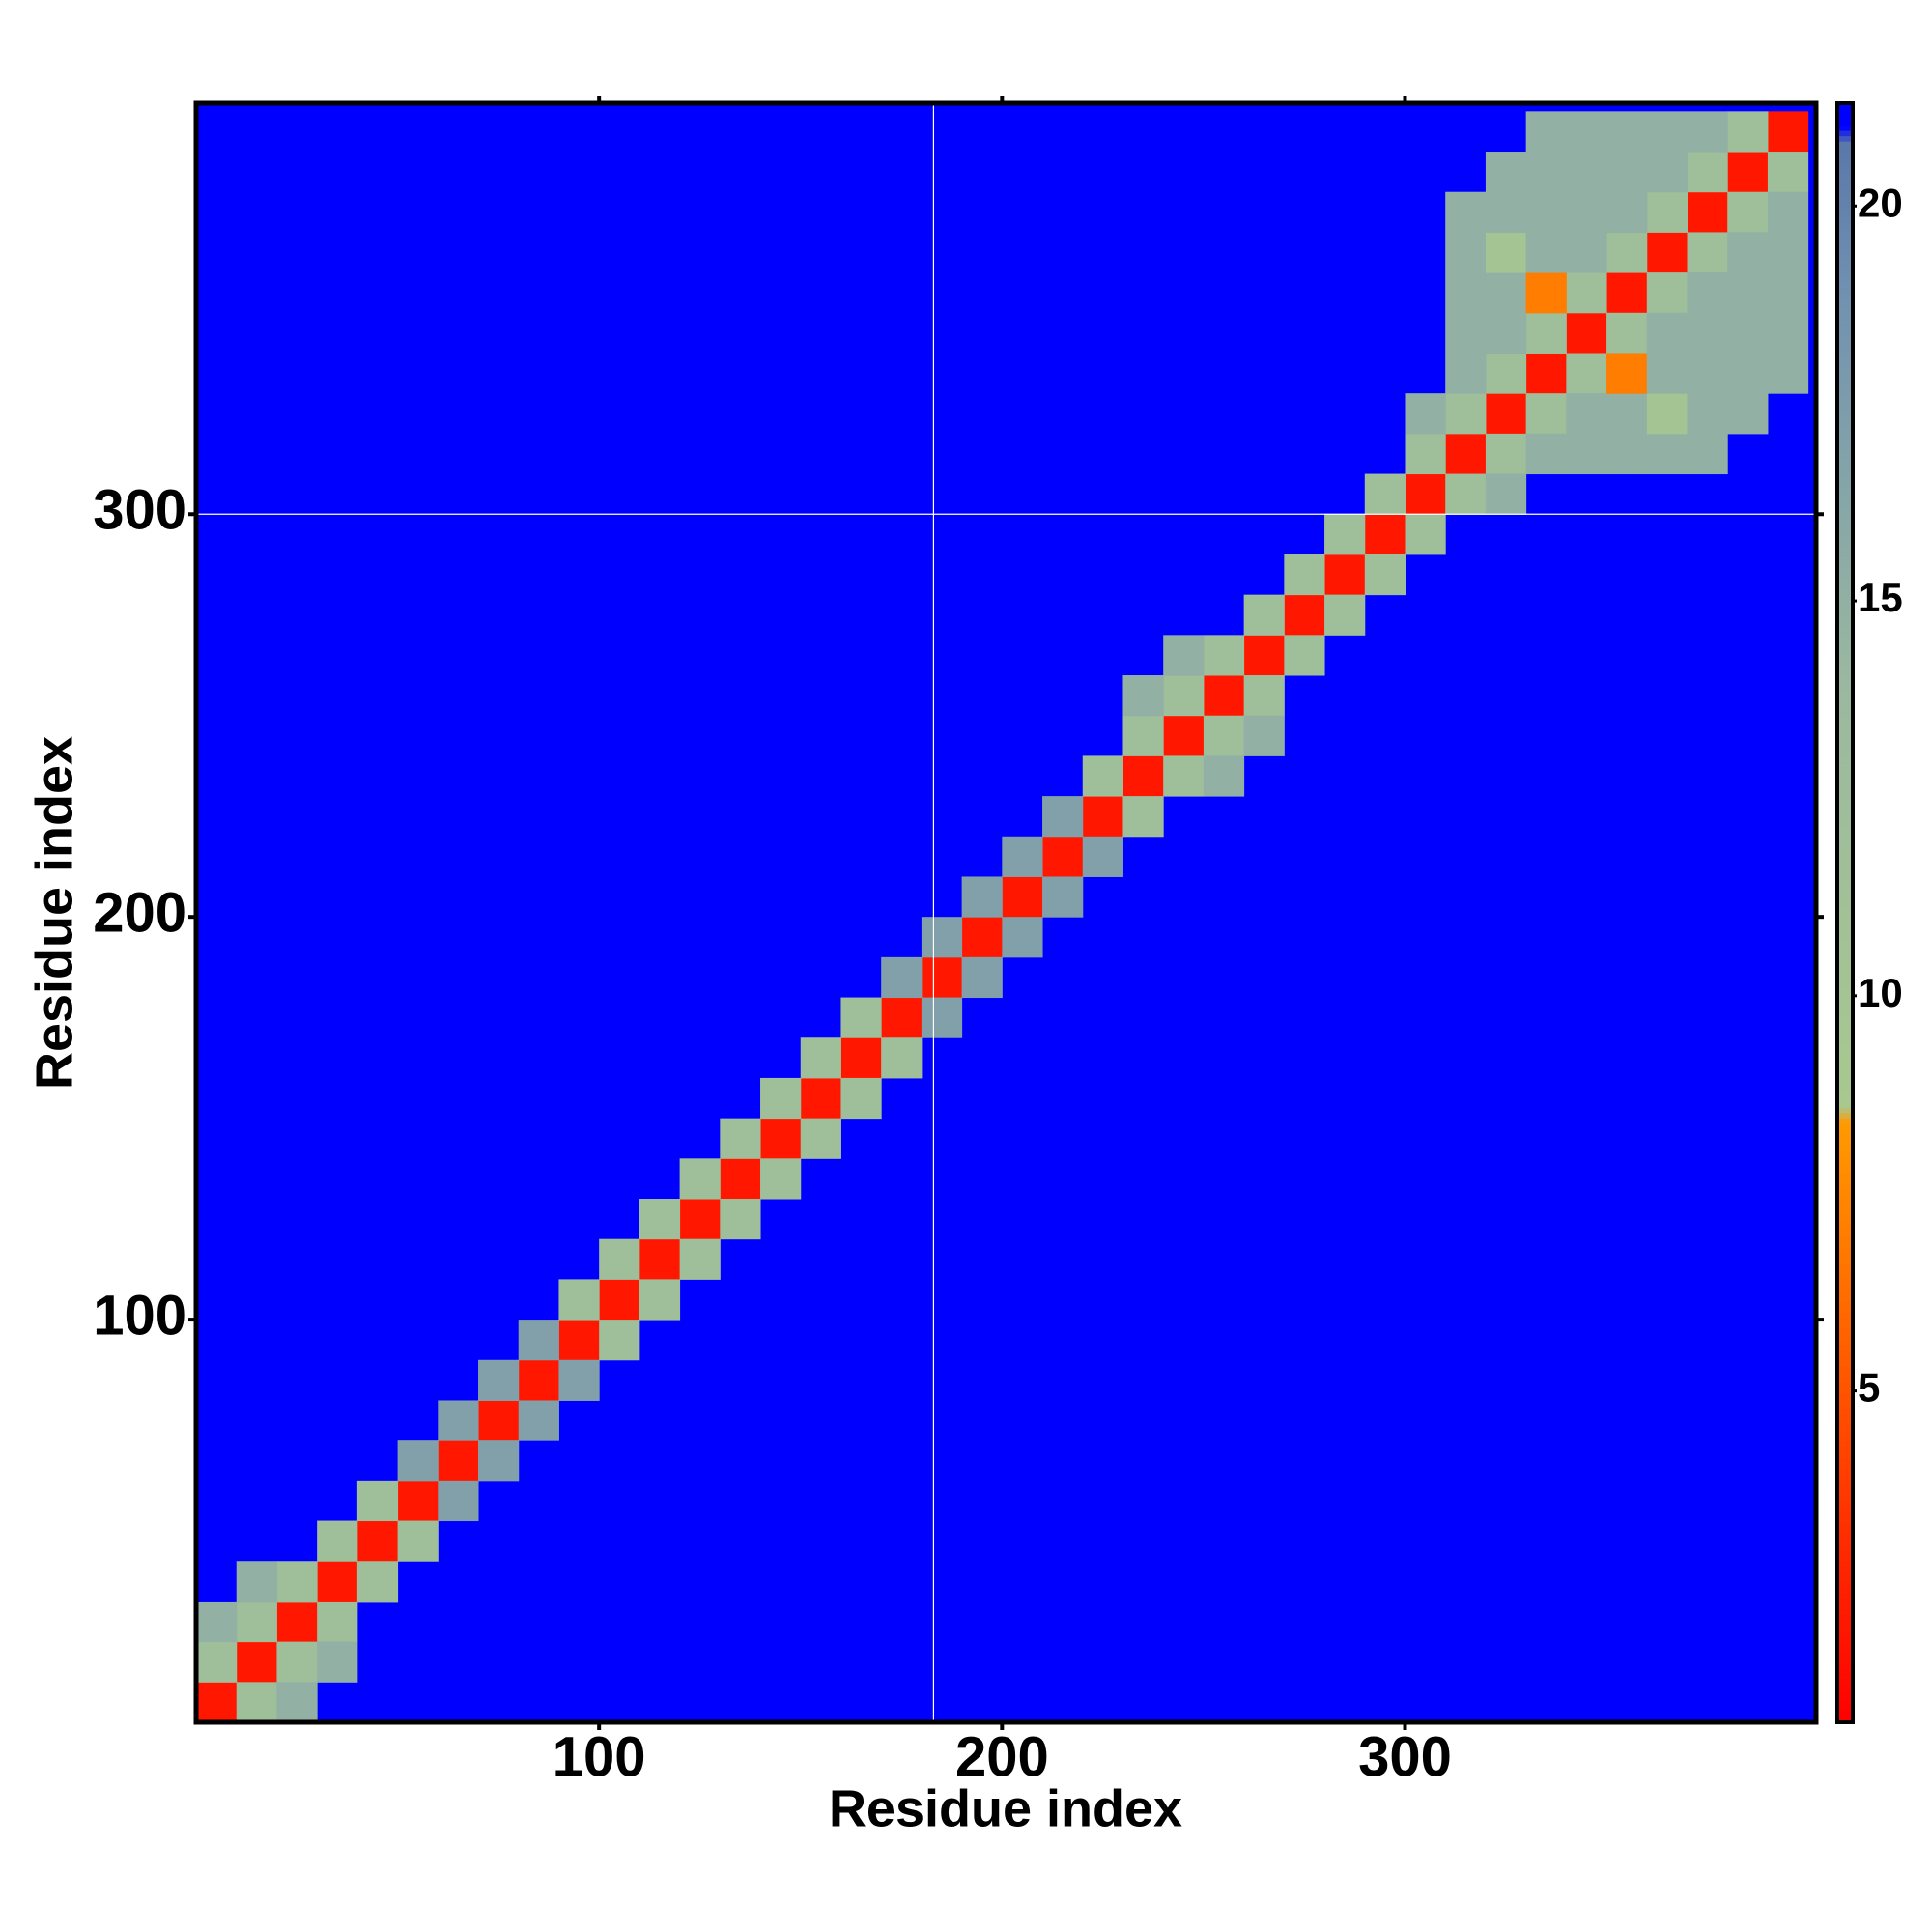 This screenshot has height=1932, width=1932. I want to click on colorbar-tick-label: 5, so click(1869, 1387).